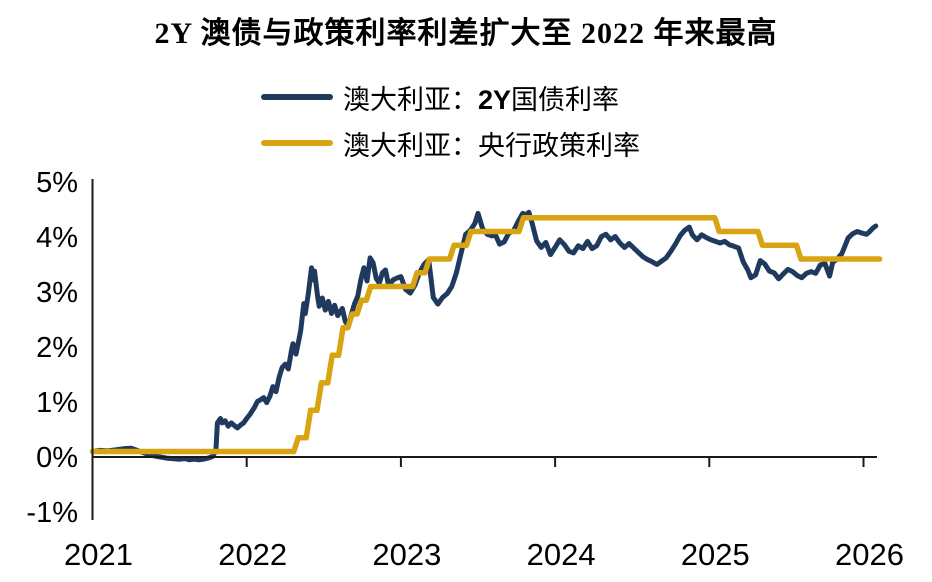 Image resolution: width=932 pixels, height=582 pixels. Describe the element at coordinates (98, 554) in the screenshot. I see `x-tick-label: 2021` at that location.